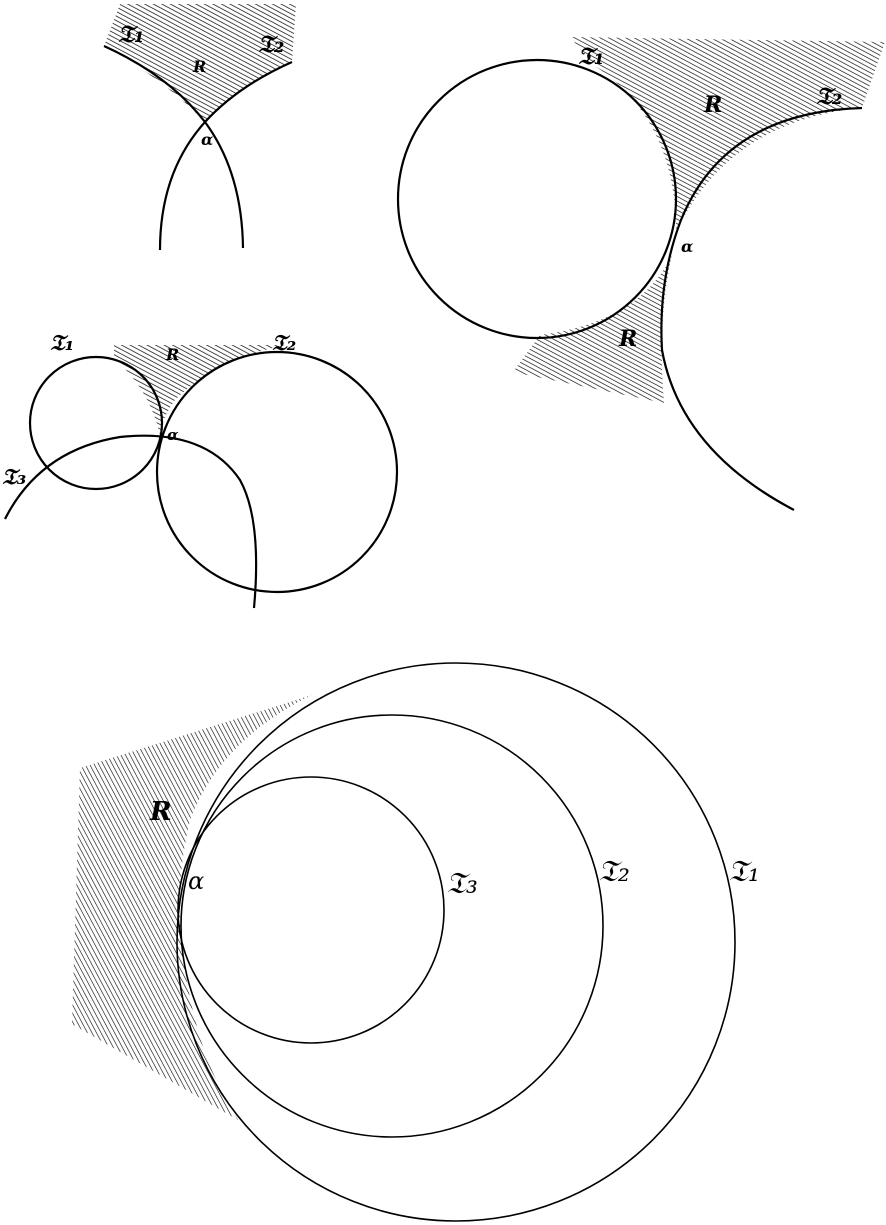  I want to click on fig4-label-t3: 𝔗₃, so click(462, 883).